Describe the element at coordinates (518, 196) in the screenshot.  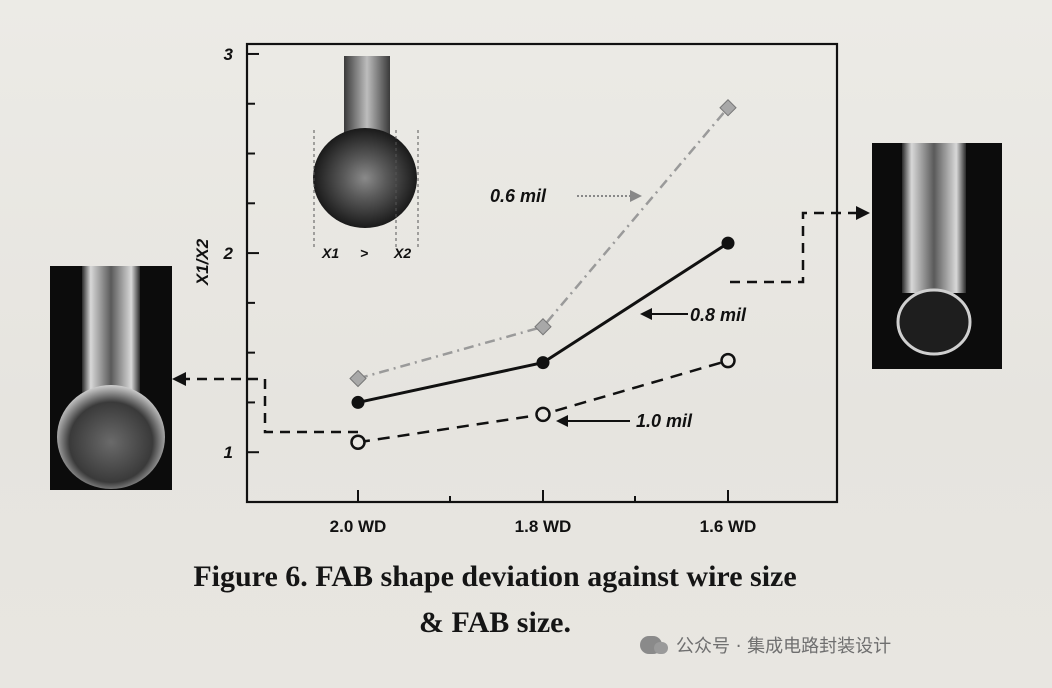
I see `series-label-0-6-mil: 0.6 mil` at that location.